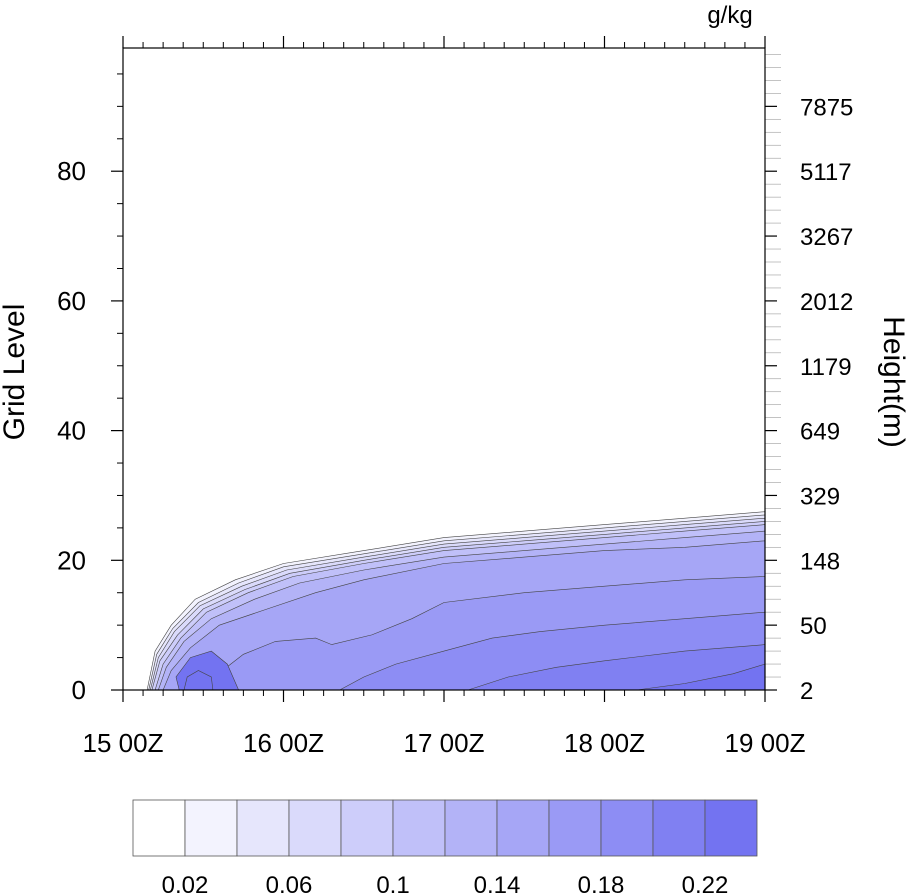  I want to click on colorbar-label: 0.14, so click(497, 884).